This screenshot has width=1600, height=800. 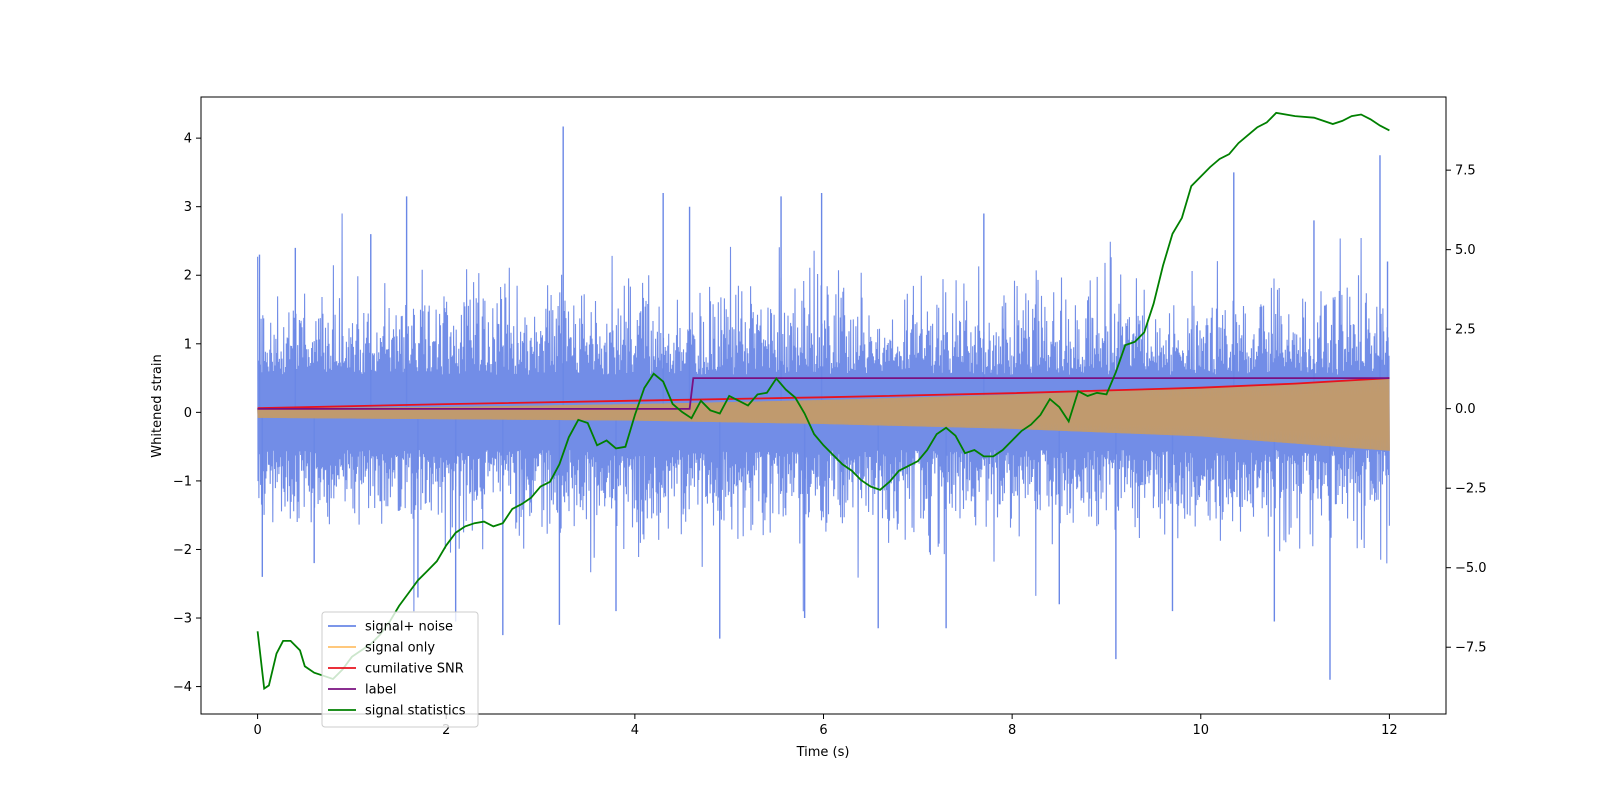 What do you see at coordinates (823, 752) in the screenshot?
I see `x-axis-title: Time (s)` at bounding box center [823, 752].